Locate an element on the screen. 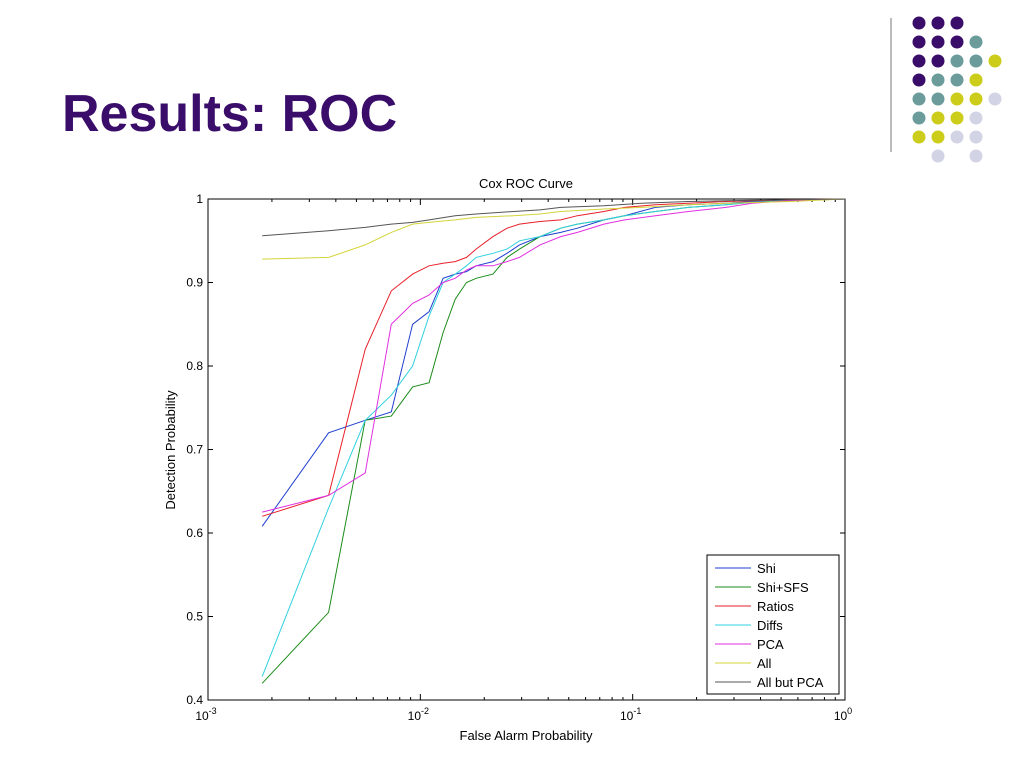 This screenshot has height=768, width=1024. legend-label: All but PCA is located at coordinates (790, 682).